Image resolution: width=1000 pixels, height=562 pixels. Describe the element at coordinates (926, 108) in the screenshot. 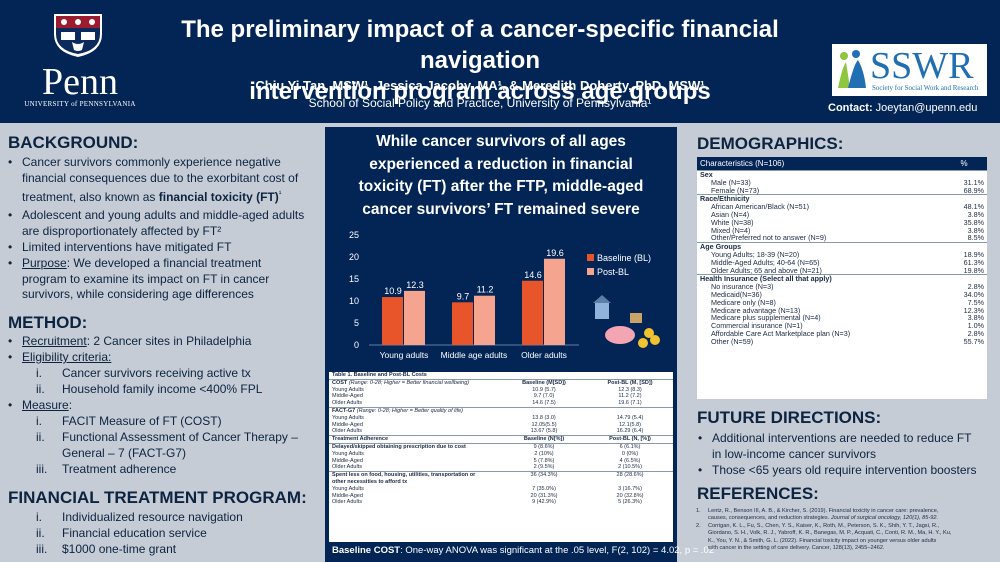

I see `contact-email: Joeytan@upenn.edu` at that location.